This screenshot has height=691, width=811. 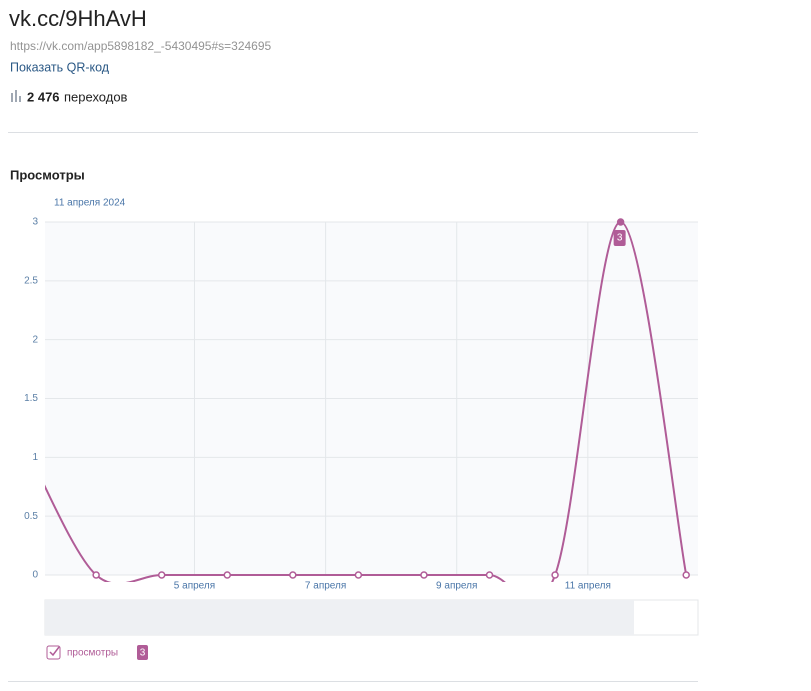 What do you see at coordinates (35, 575) in the screenshot?
I see `y-tick-label: 0` at bounding box center [35, 575].